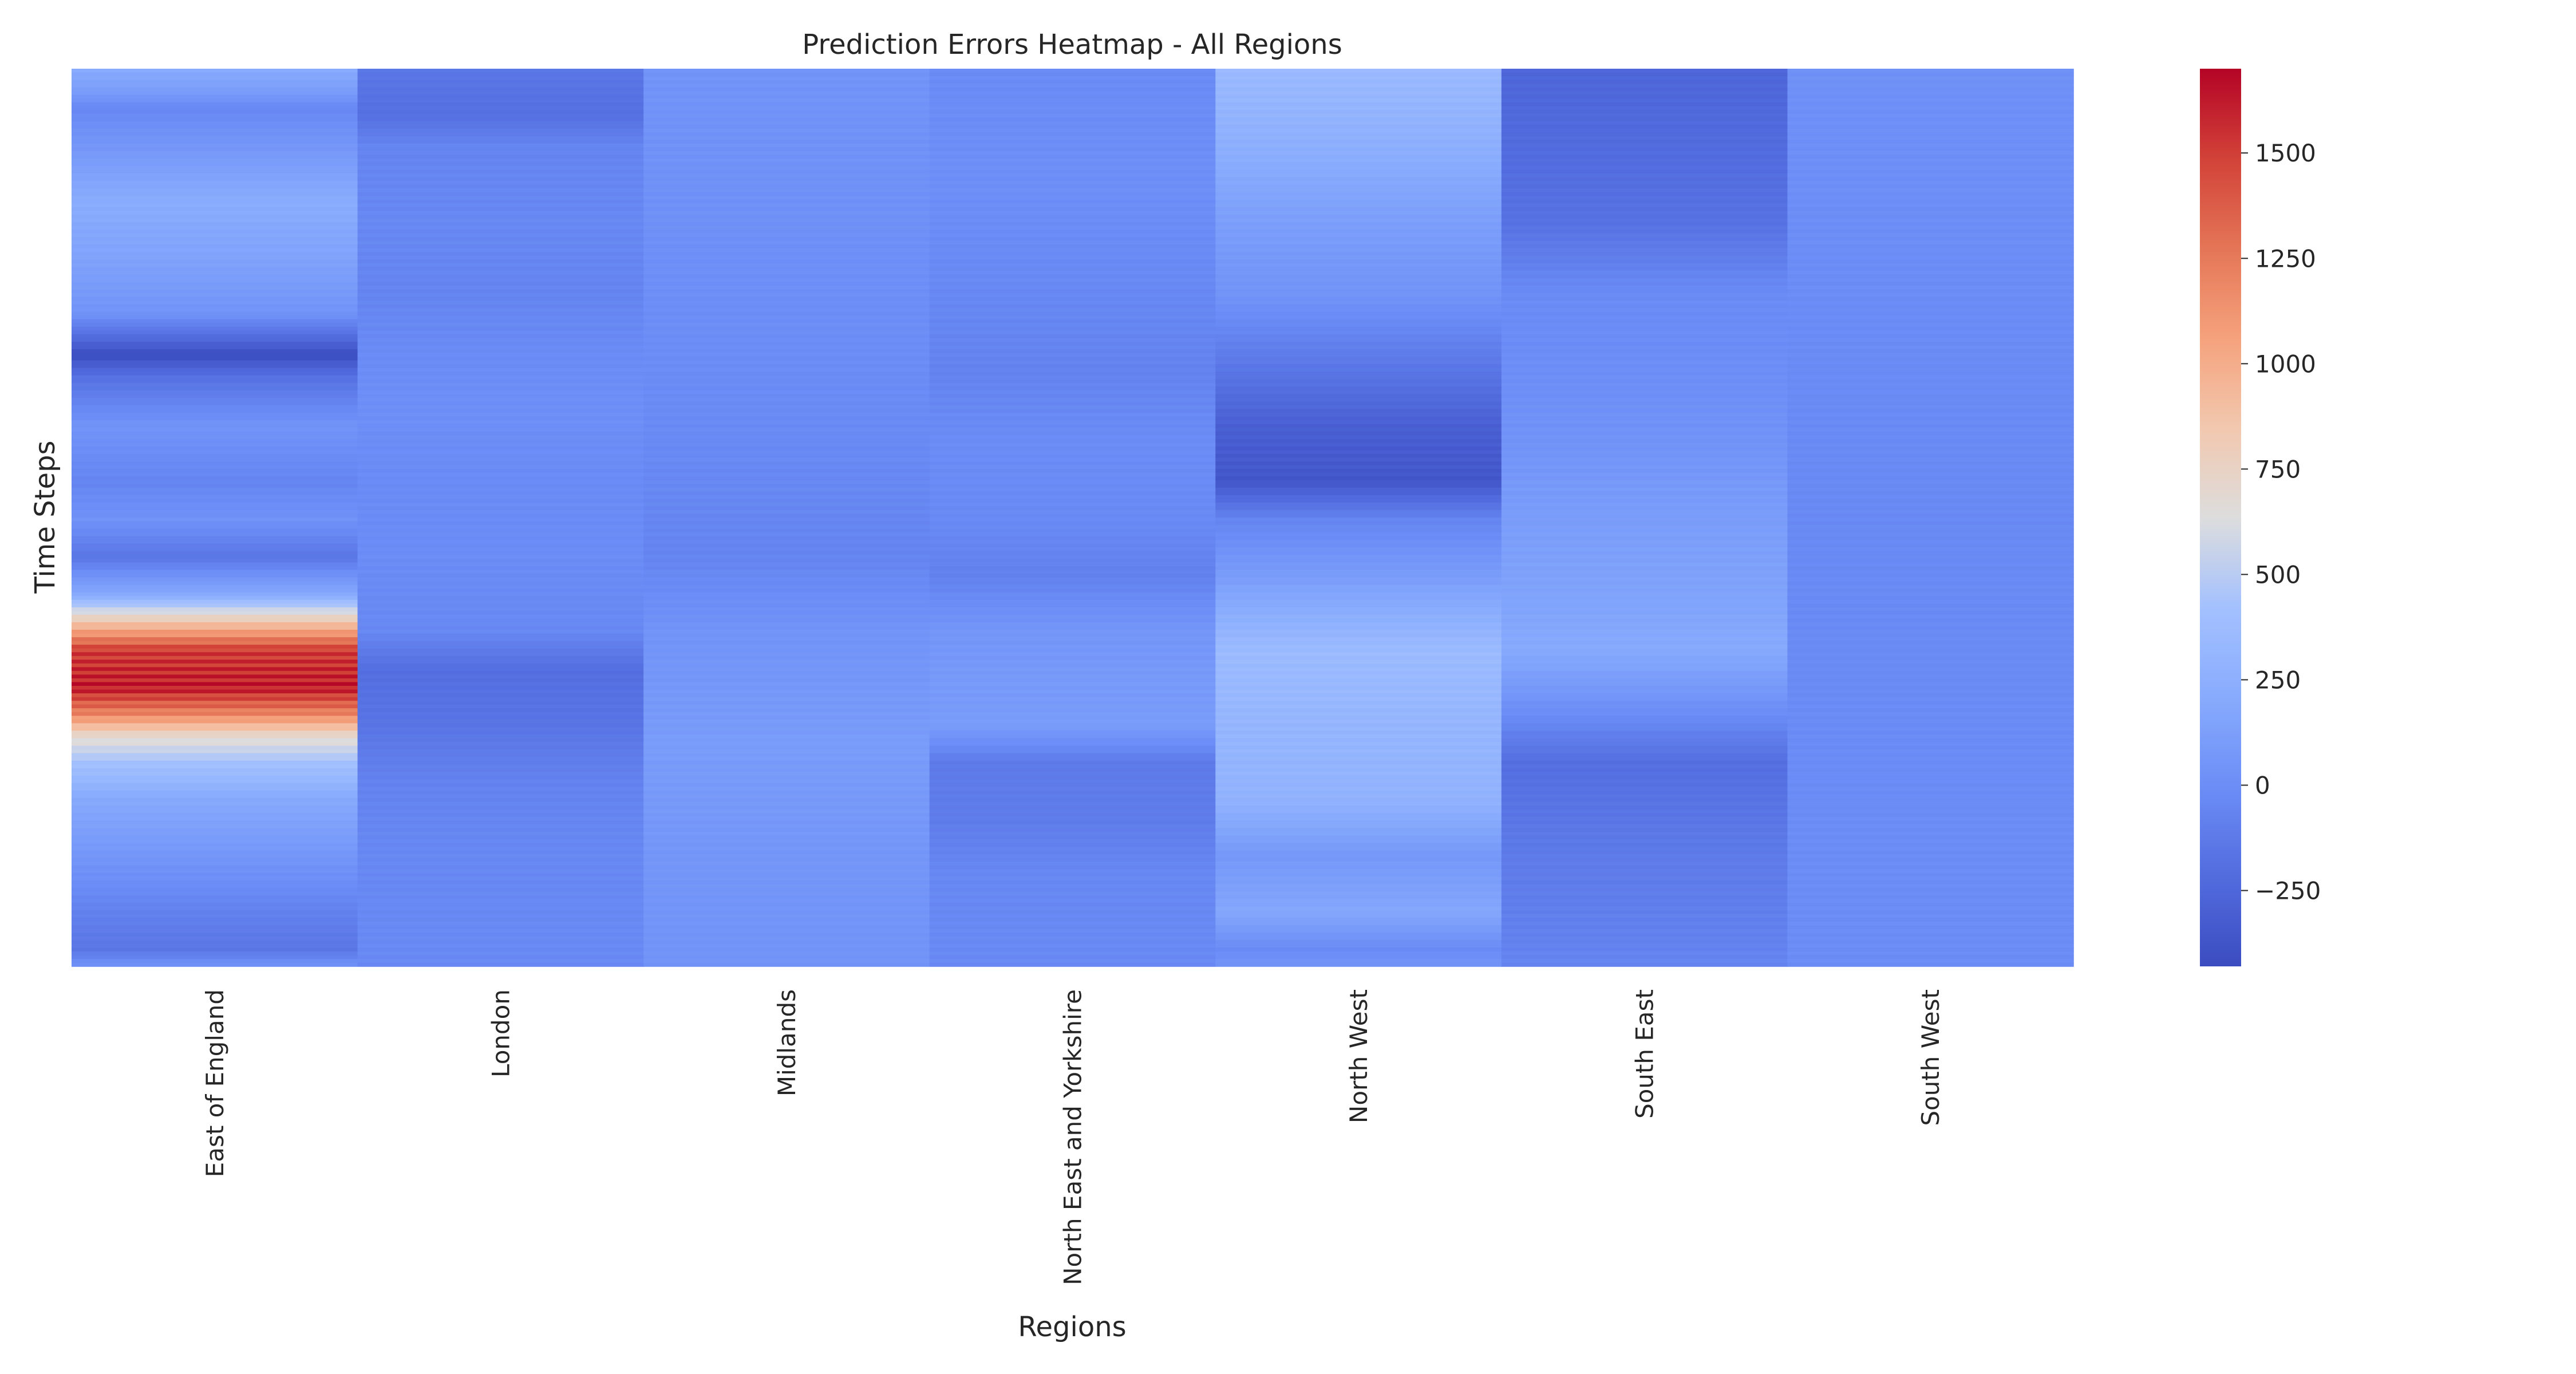 The height and width of the screenshot is (1374, 2576). I want to click on y-axis-label: Time Steps, so click(45, 517).